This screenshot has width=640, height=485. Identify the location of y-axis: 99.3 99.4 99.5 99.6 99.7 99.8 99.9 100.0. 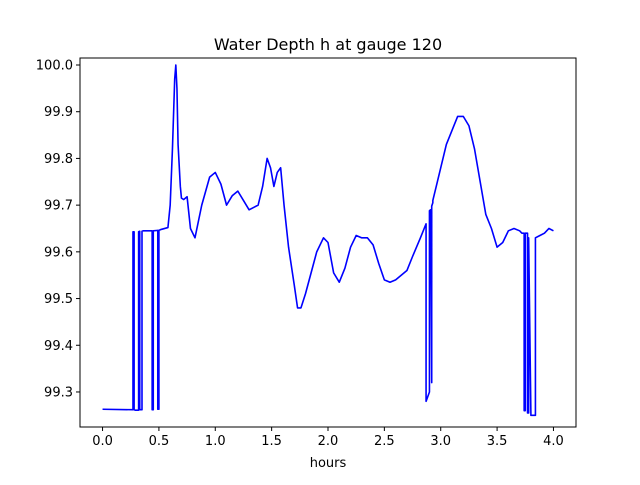
(58, 229).